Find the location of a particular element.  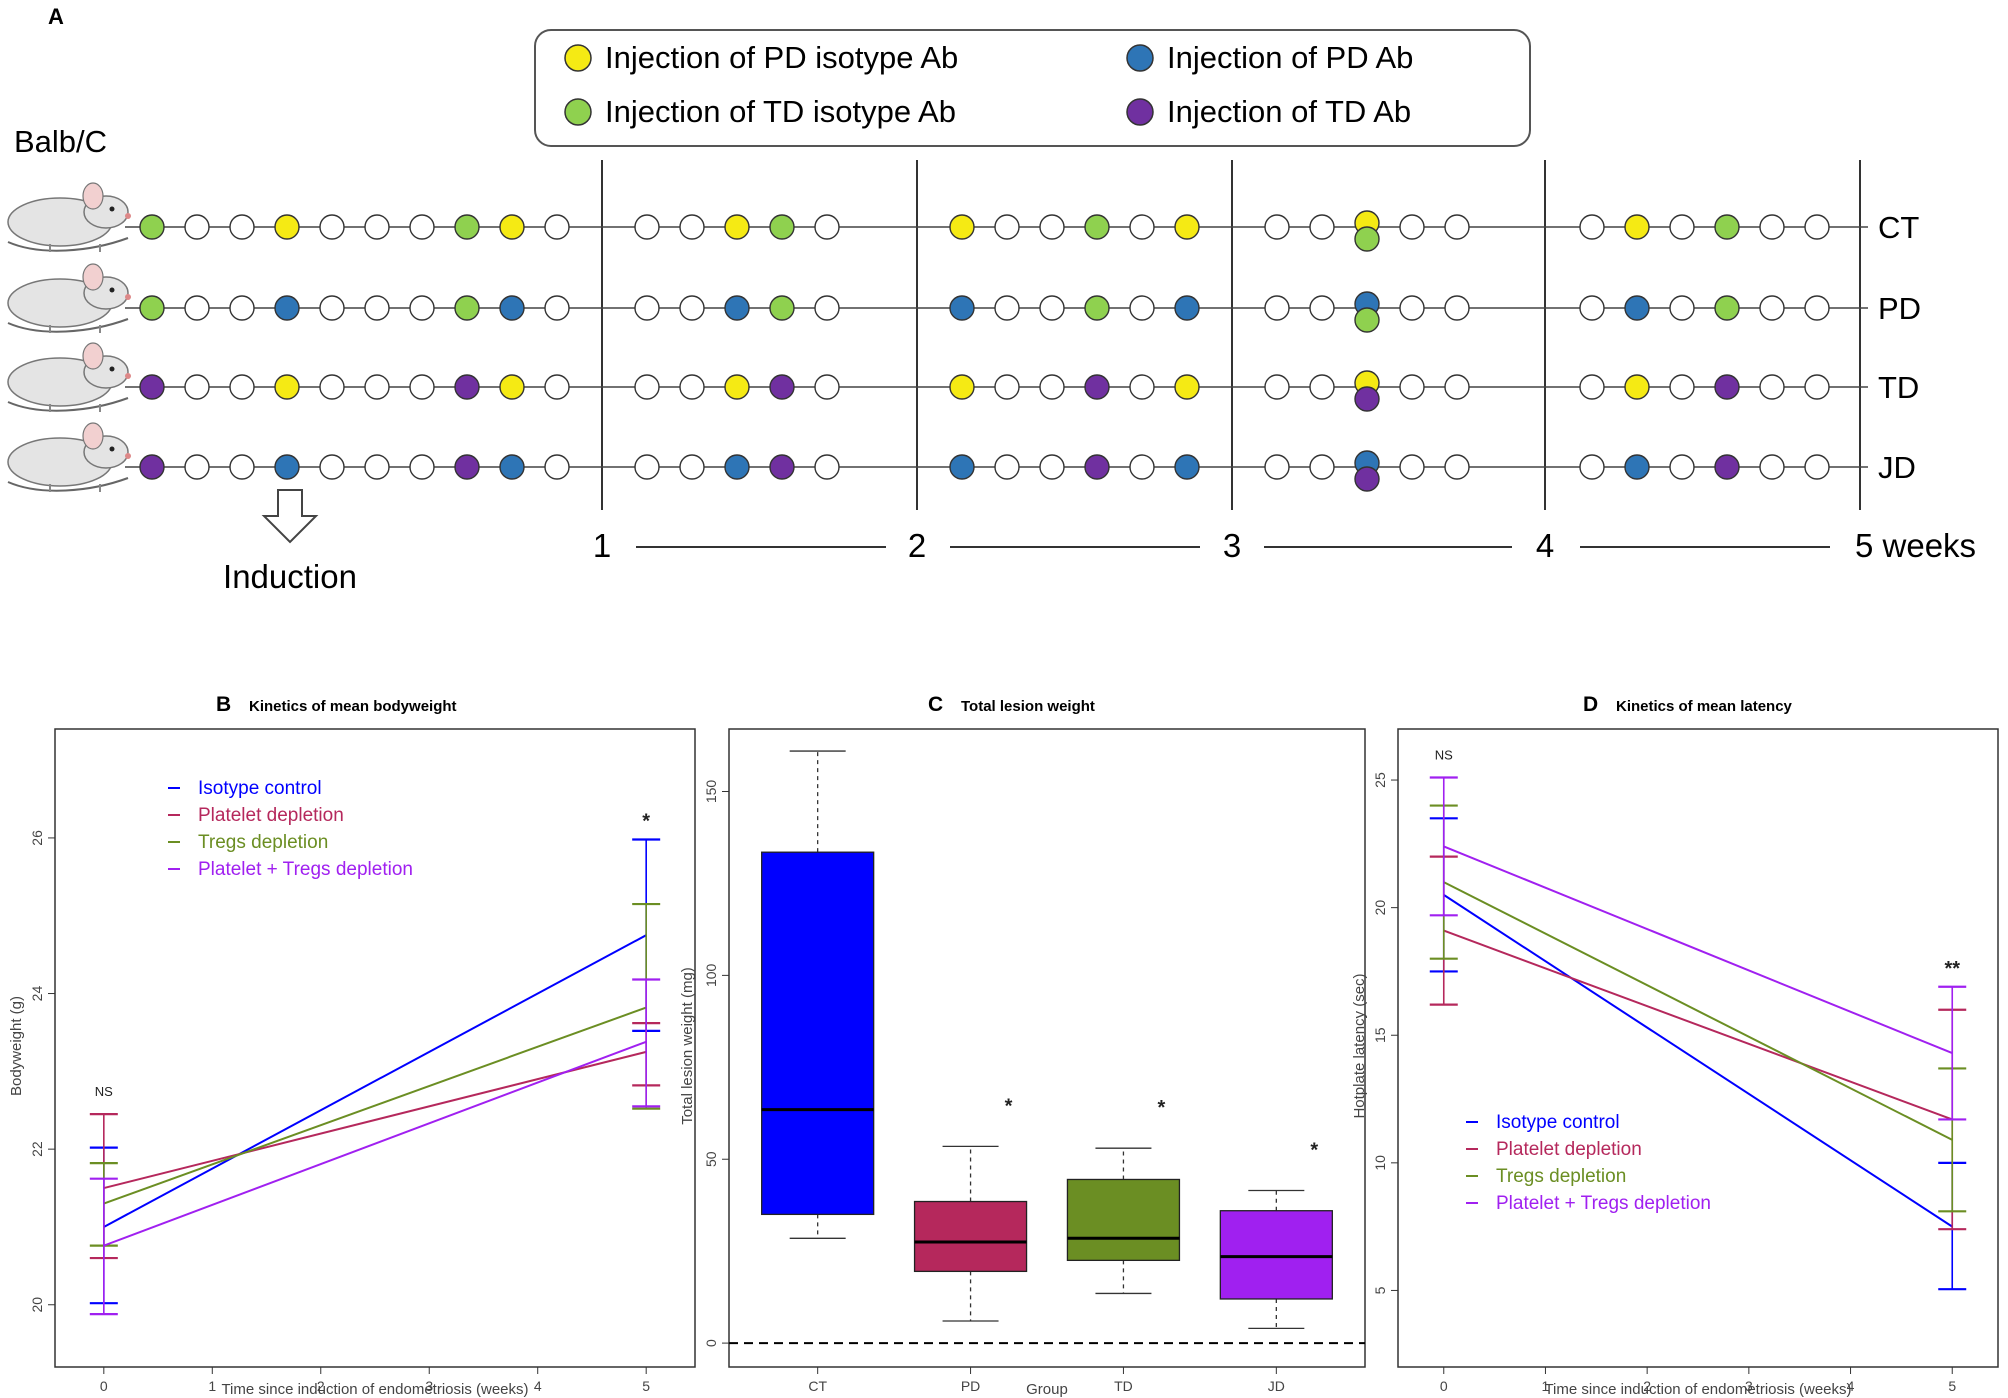

panel-d-ylabel: Hotplate latency (sec) is located at coordinates (1359, 1045).